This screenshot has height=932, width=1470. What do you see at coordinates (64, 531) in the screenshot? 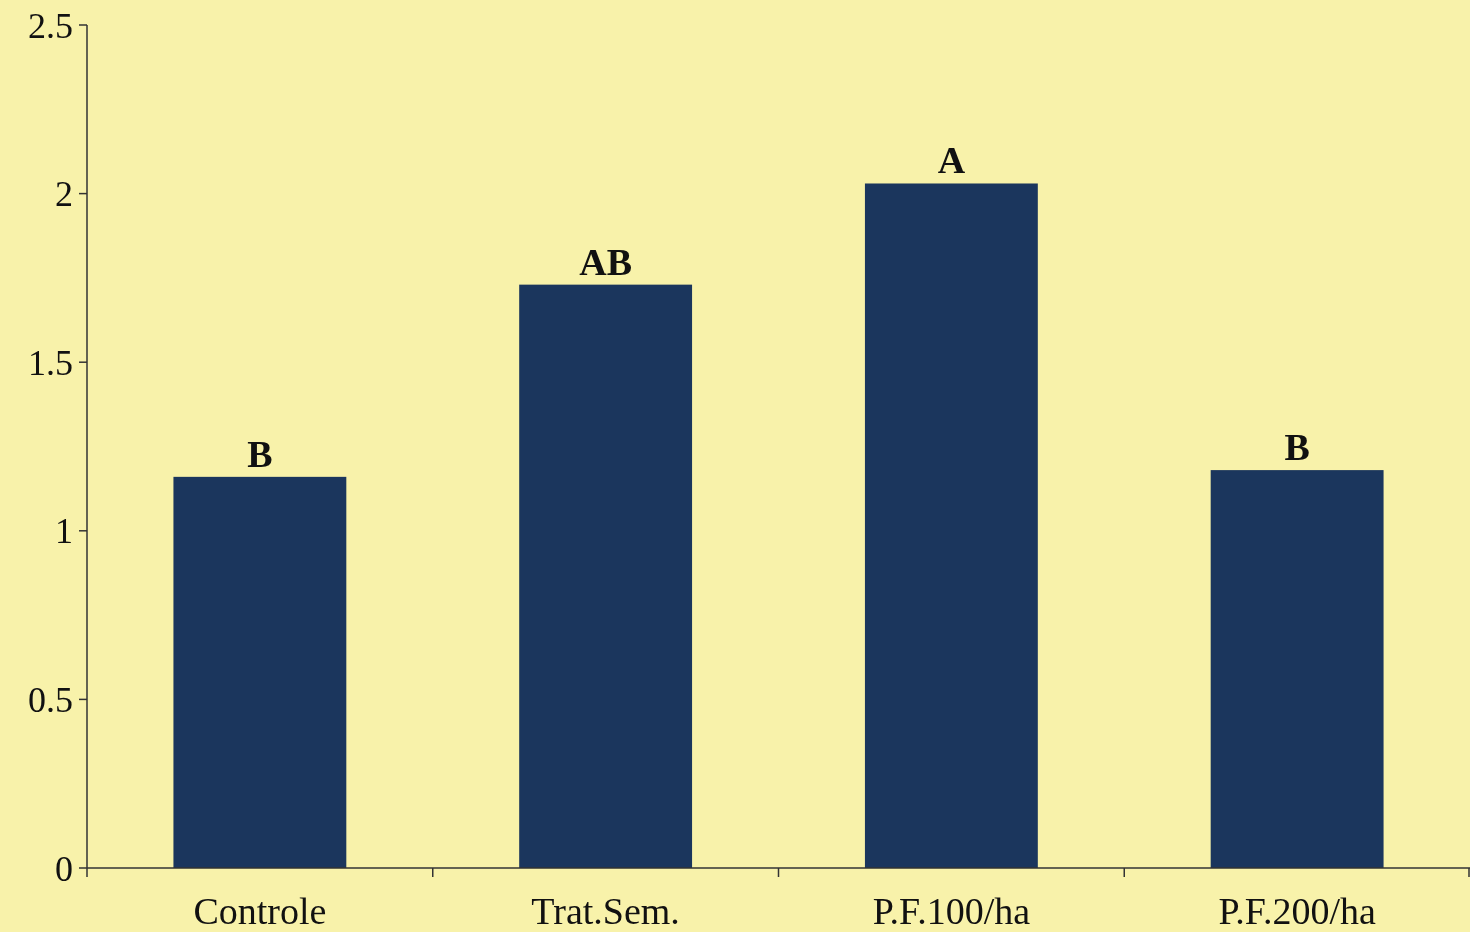
I see `y-tick-label: 1` at bounding box center [64, 531].